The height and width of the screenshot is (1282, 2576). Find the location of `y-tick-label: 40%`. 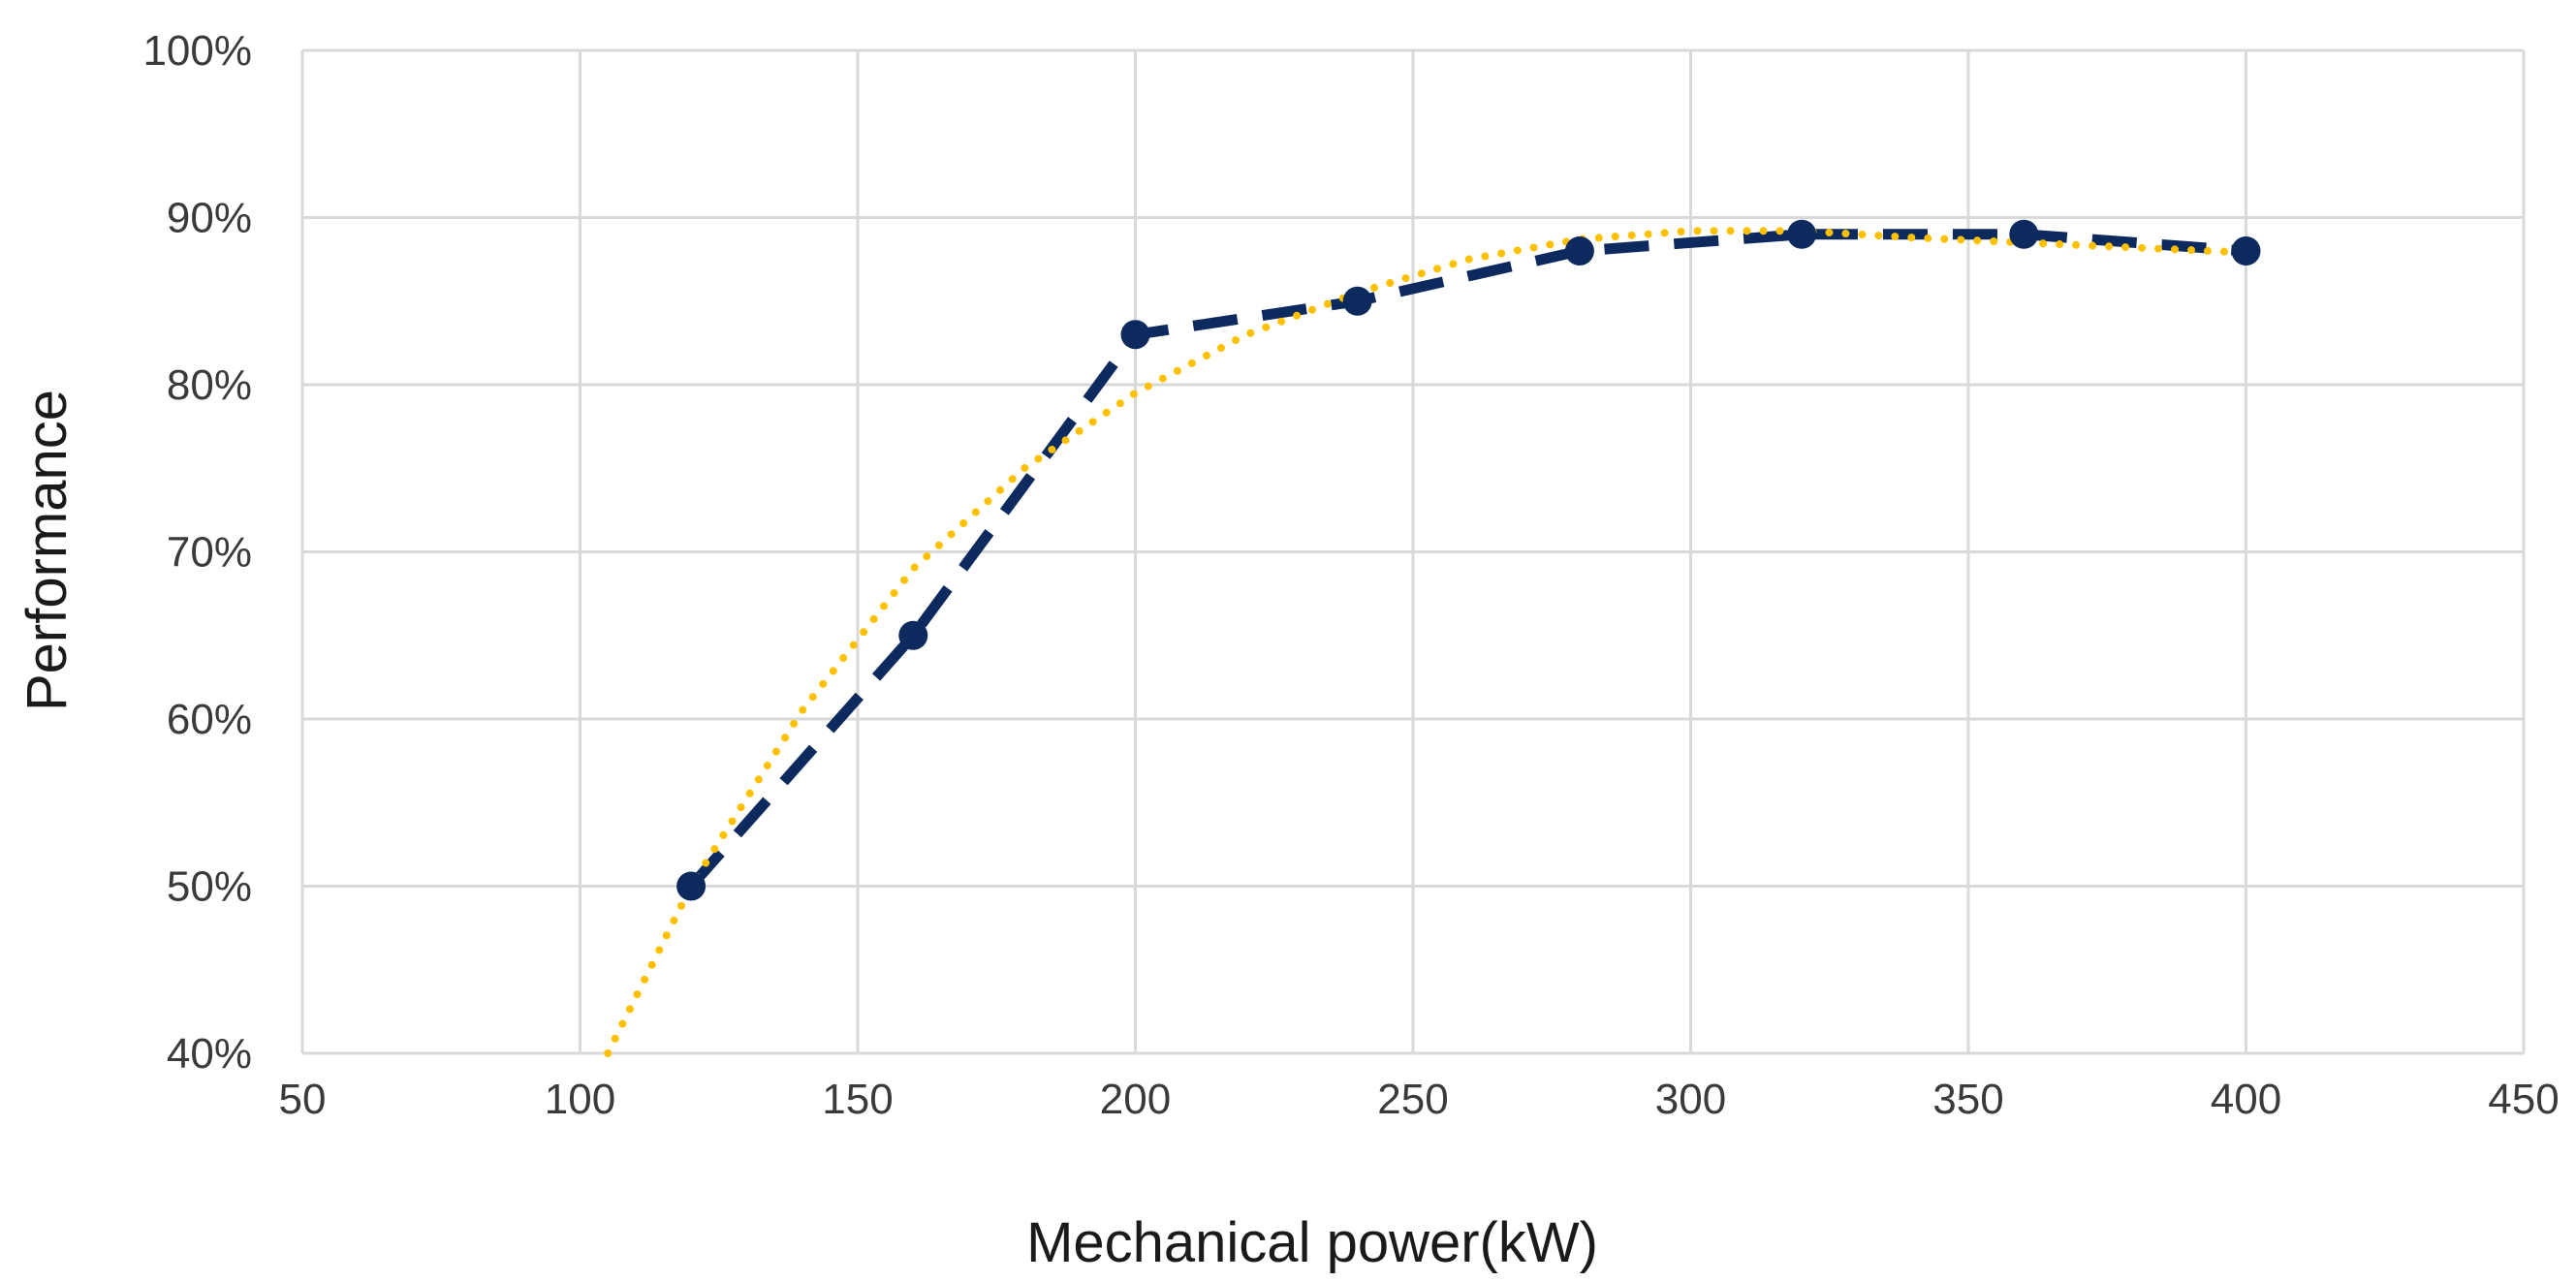

y-tick-label: 40% is located at coordinates (209, 1054).